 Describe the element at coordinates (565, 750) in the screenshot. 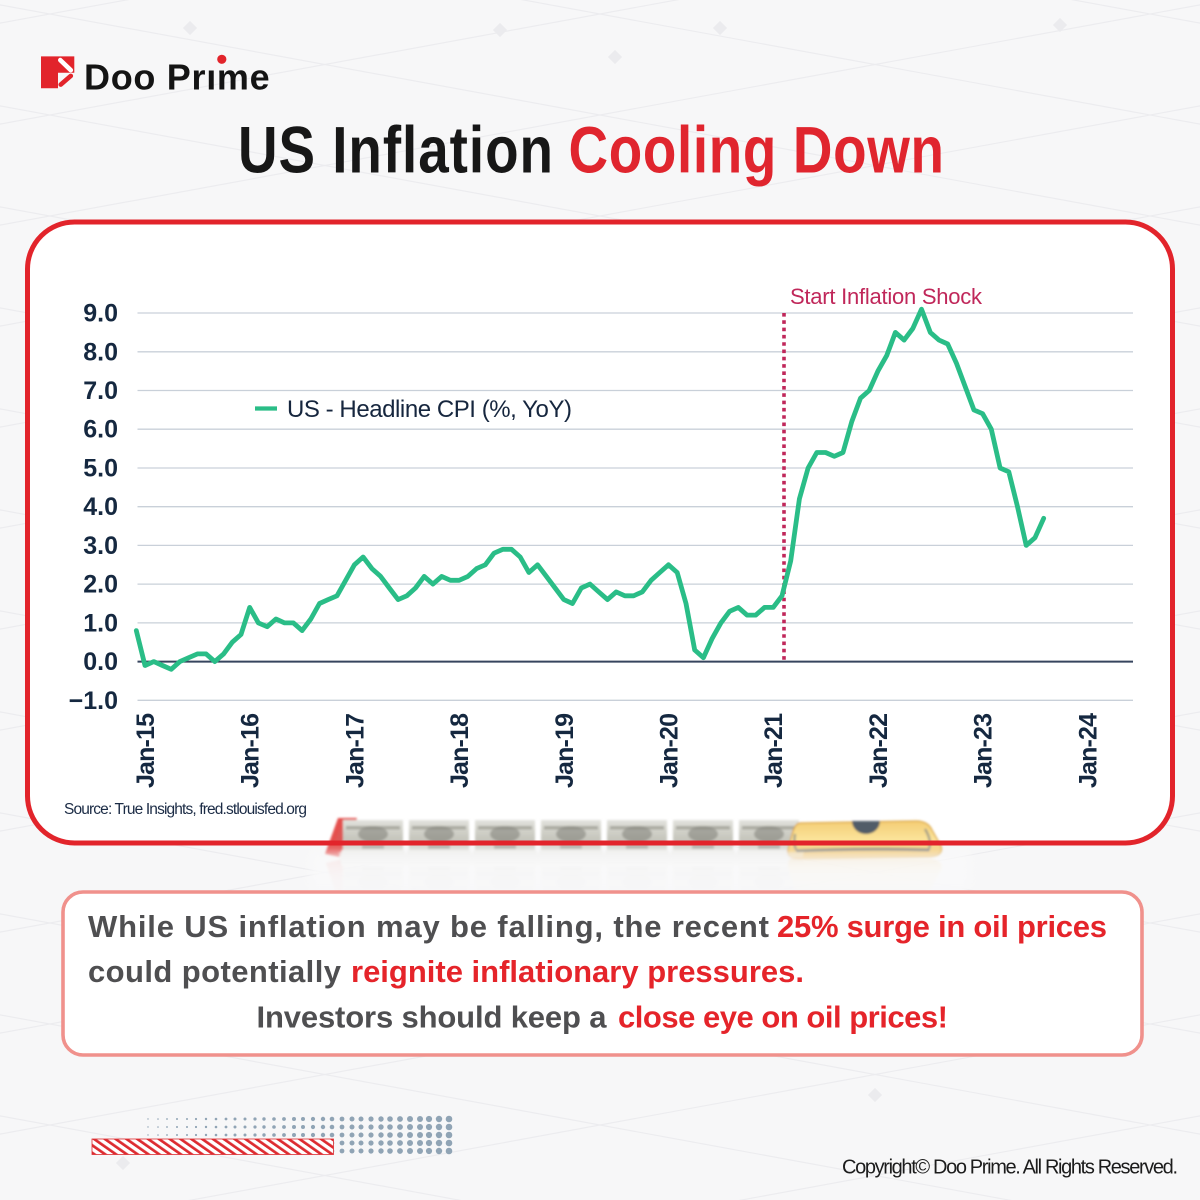

I see `svg-text: Jan-19` at that location.